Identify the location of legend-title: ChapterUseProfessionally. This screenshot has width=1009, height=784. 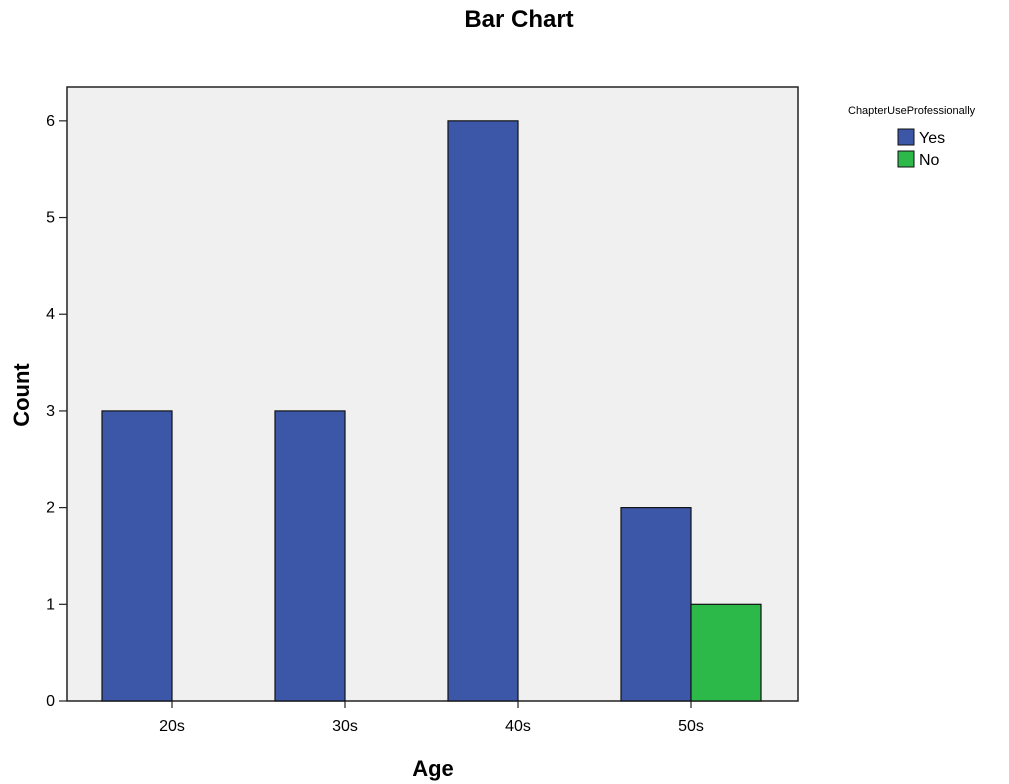
(912, 111).